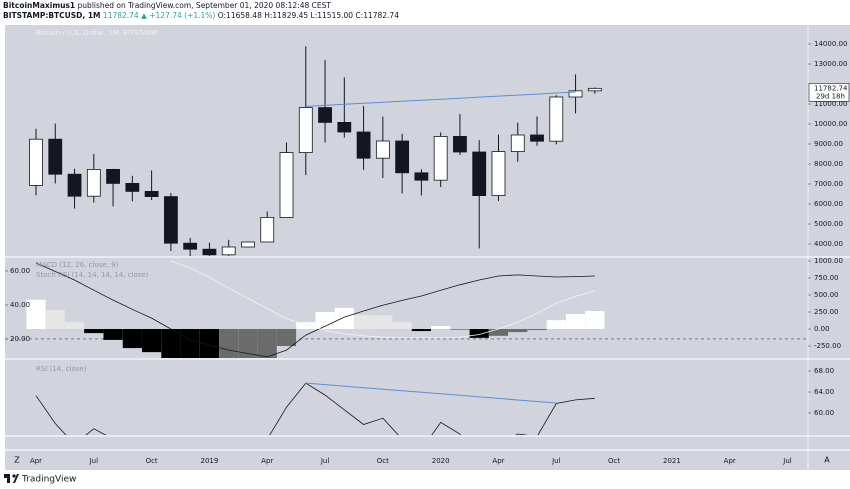 The height and width of the screenshot is (489, 850). What do you see at coordinates (20, 339) in the screenshot?
I see `y-tick-label: 20.00` at bounding box center [20, 339].